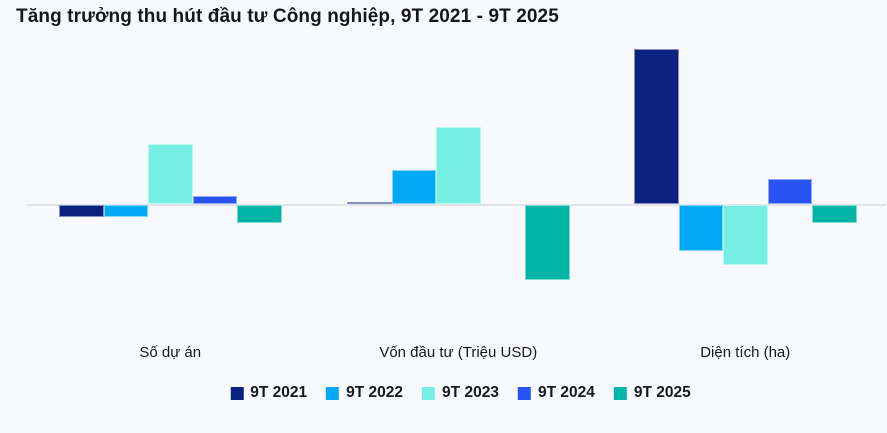 The image size is (887, 433). I want to click on legend-label: 9T 2022, so click(375, 392).